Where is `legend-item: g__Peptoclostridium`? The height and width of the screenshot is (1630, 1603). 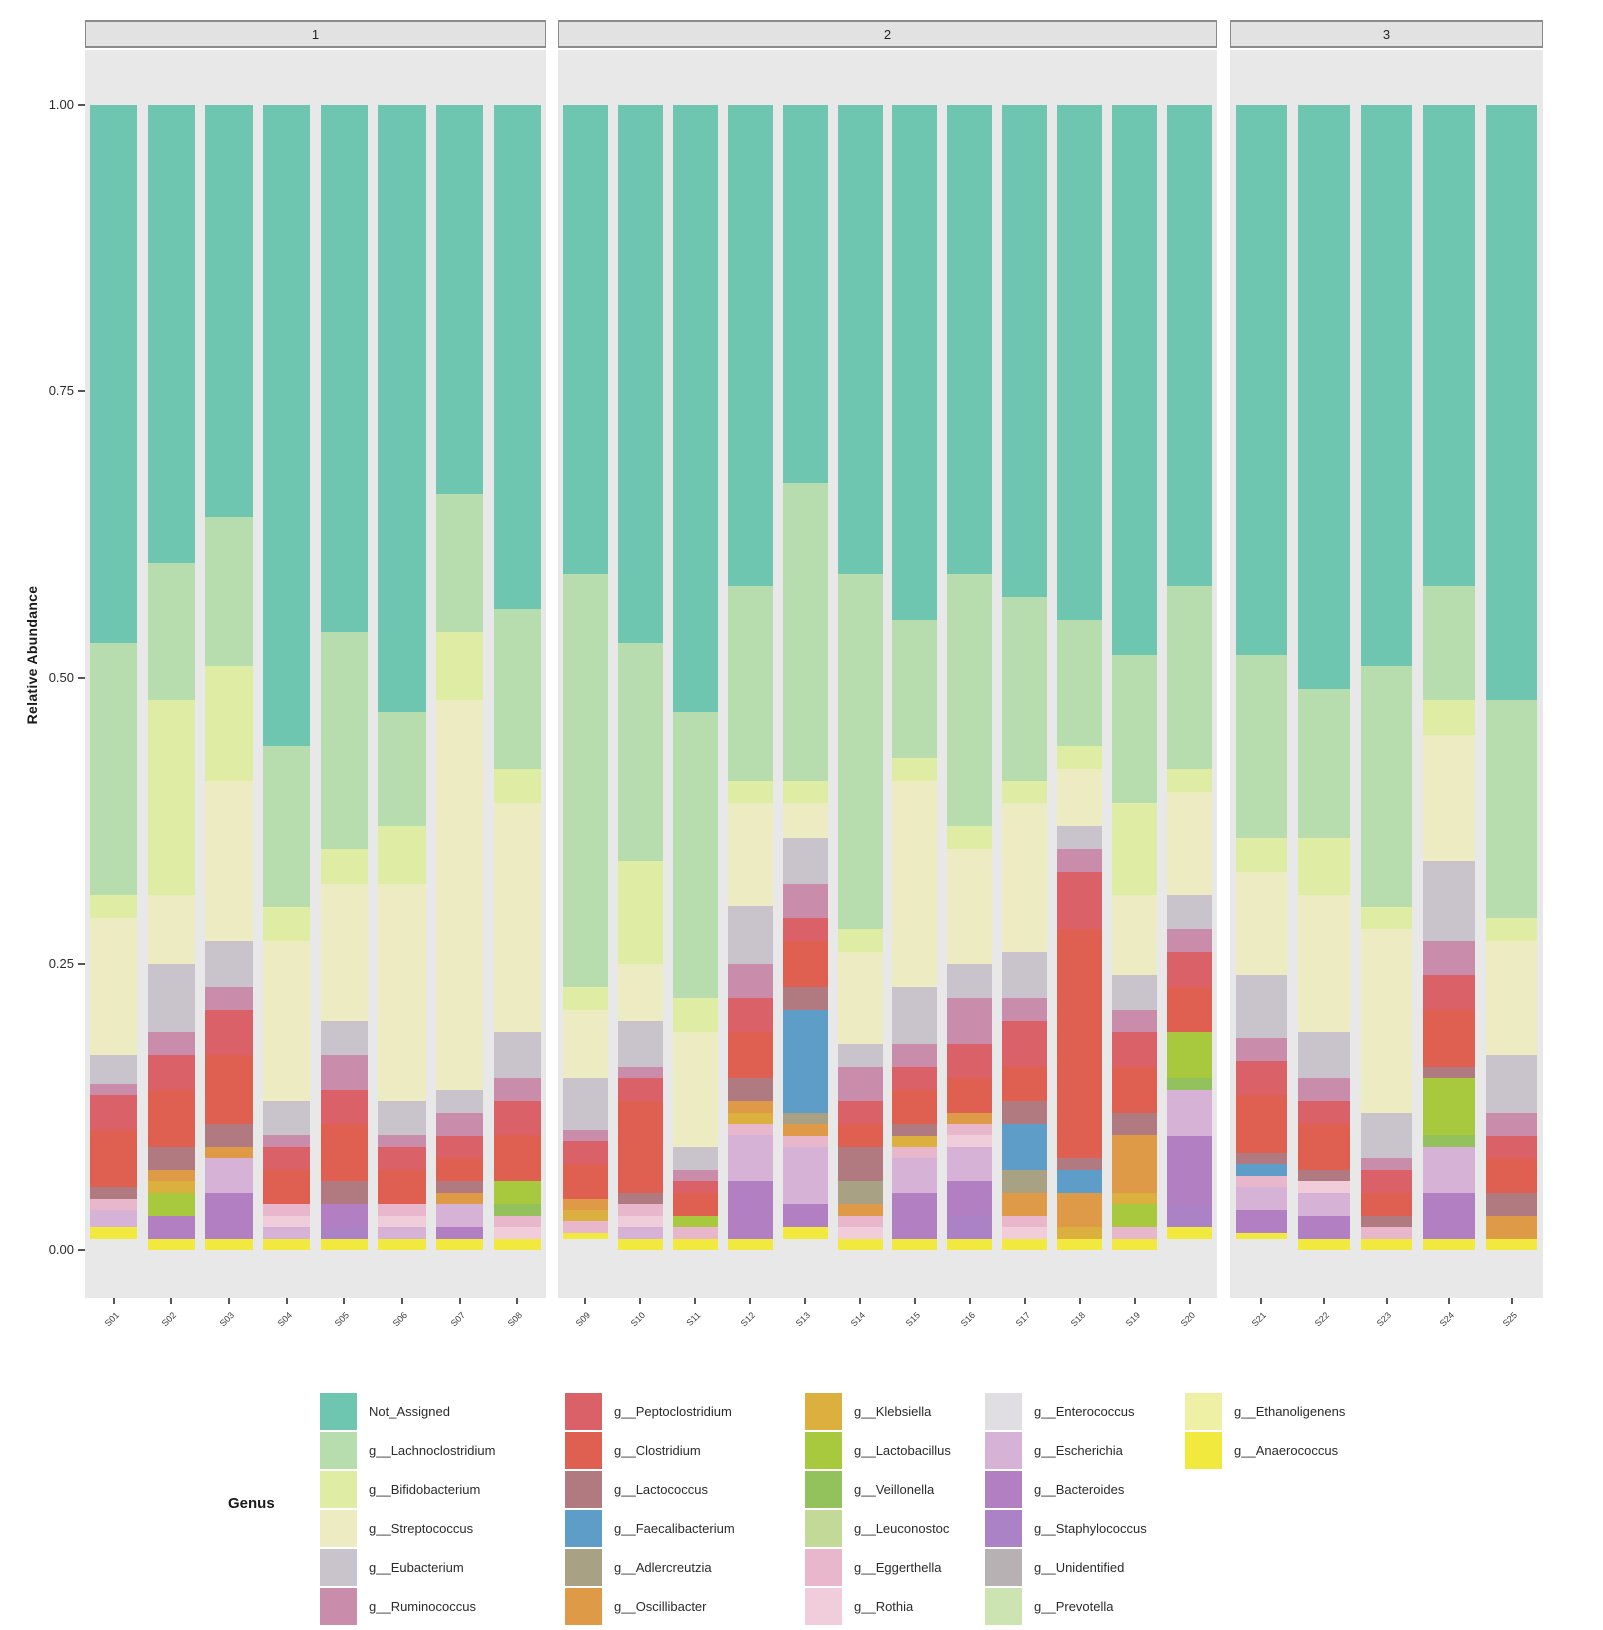 legend-item: g__Peptoclostridium is located at coordinates (650, 1411).